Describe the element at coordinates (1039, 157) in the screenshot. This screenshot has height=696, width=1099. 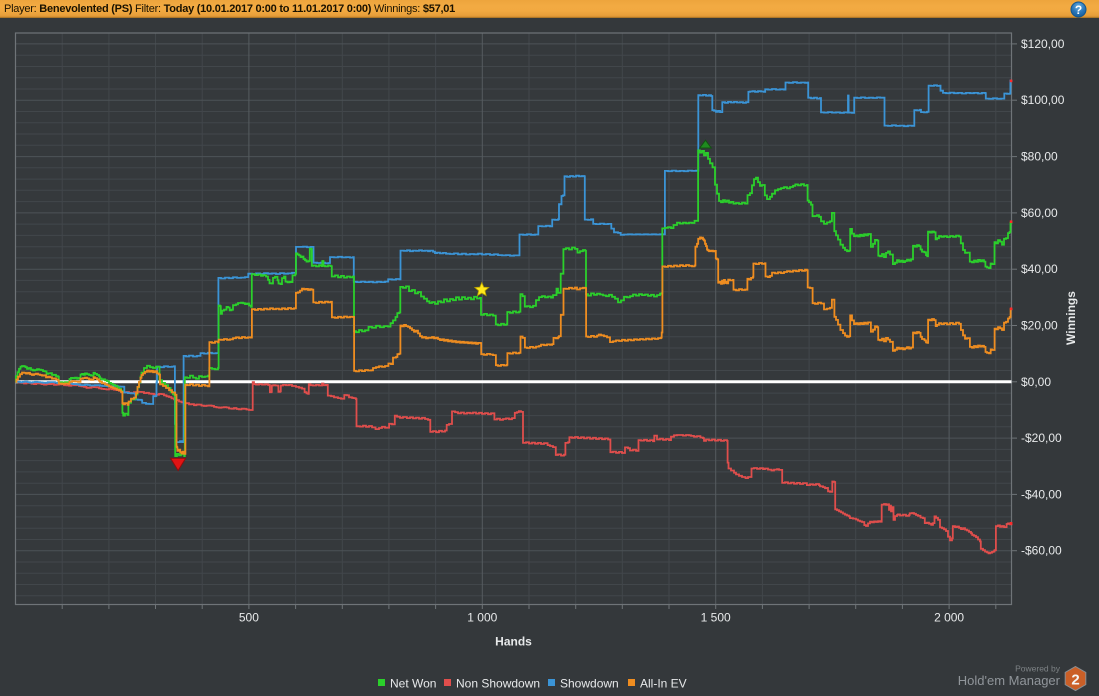
I see `svg-text: $80,00` at that location.